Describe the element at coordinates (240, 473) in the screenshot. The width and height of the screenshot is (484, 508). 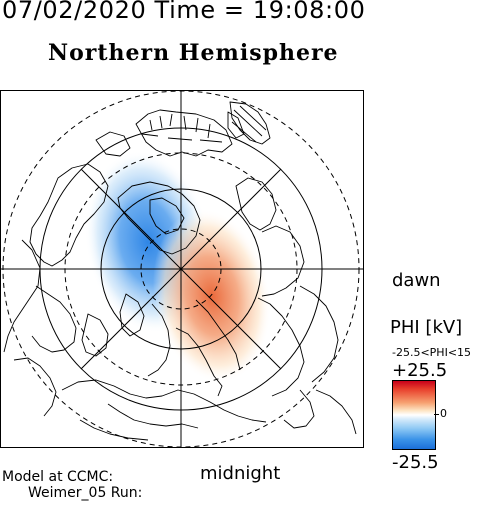
I see `label-midnight: midnight` at that location.